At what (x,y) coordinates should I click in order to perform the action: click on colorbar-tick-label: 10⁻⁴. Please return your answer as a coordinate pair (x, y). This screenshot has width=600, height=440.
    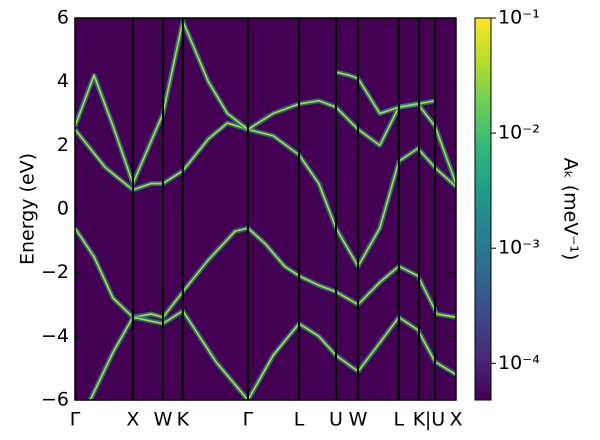
    Looking at the image, I should click on (519, 363).